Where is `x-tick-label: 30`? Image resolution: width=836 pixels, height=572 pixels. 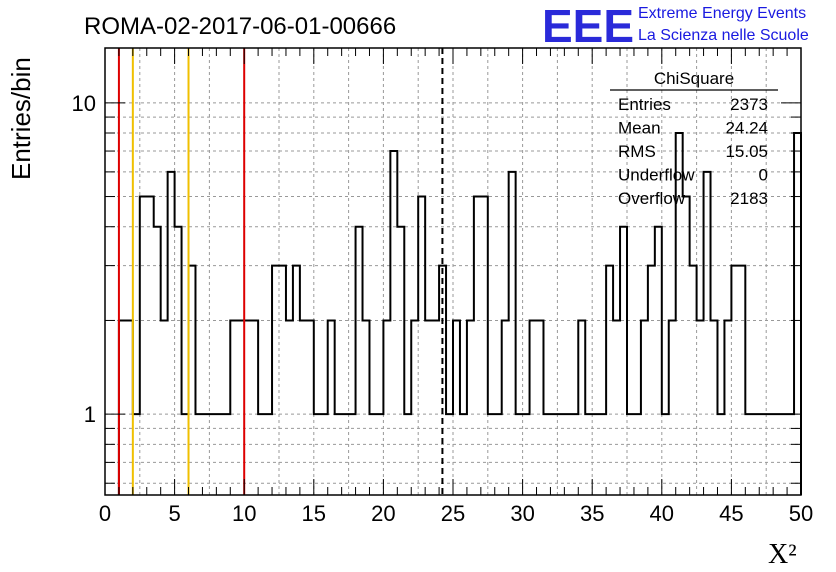
x-tick-label: 30 is located at coordinates (522, 513).